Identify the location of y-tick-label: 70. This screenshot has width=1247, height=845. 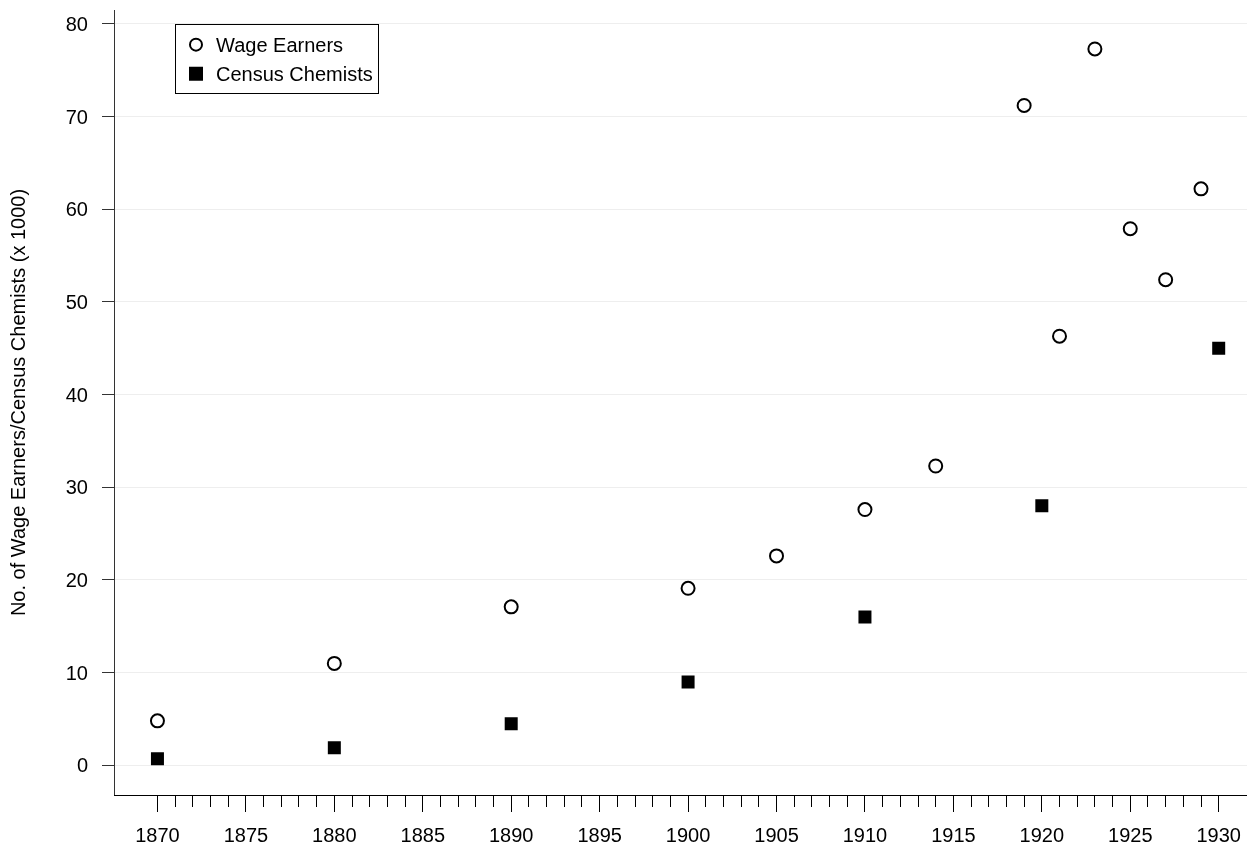
(76, 116).